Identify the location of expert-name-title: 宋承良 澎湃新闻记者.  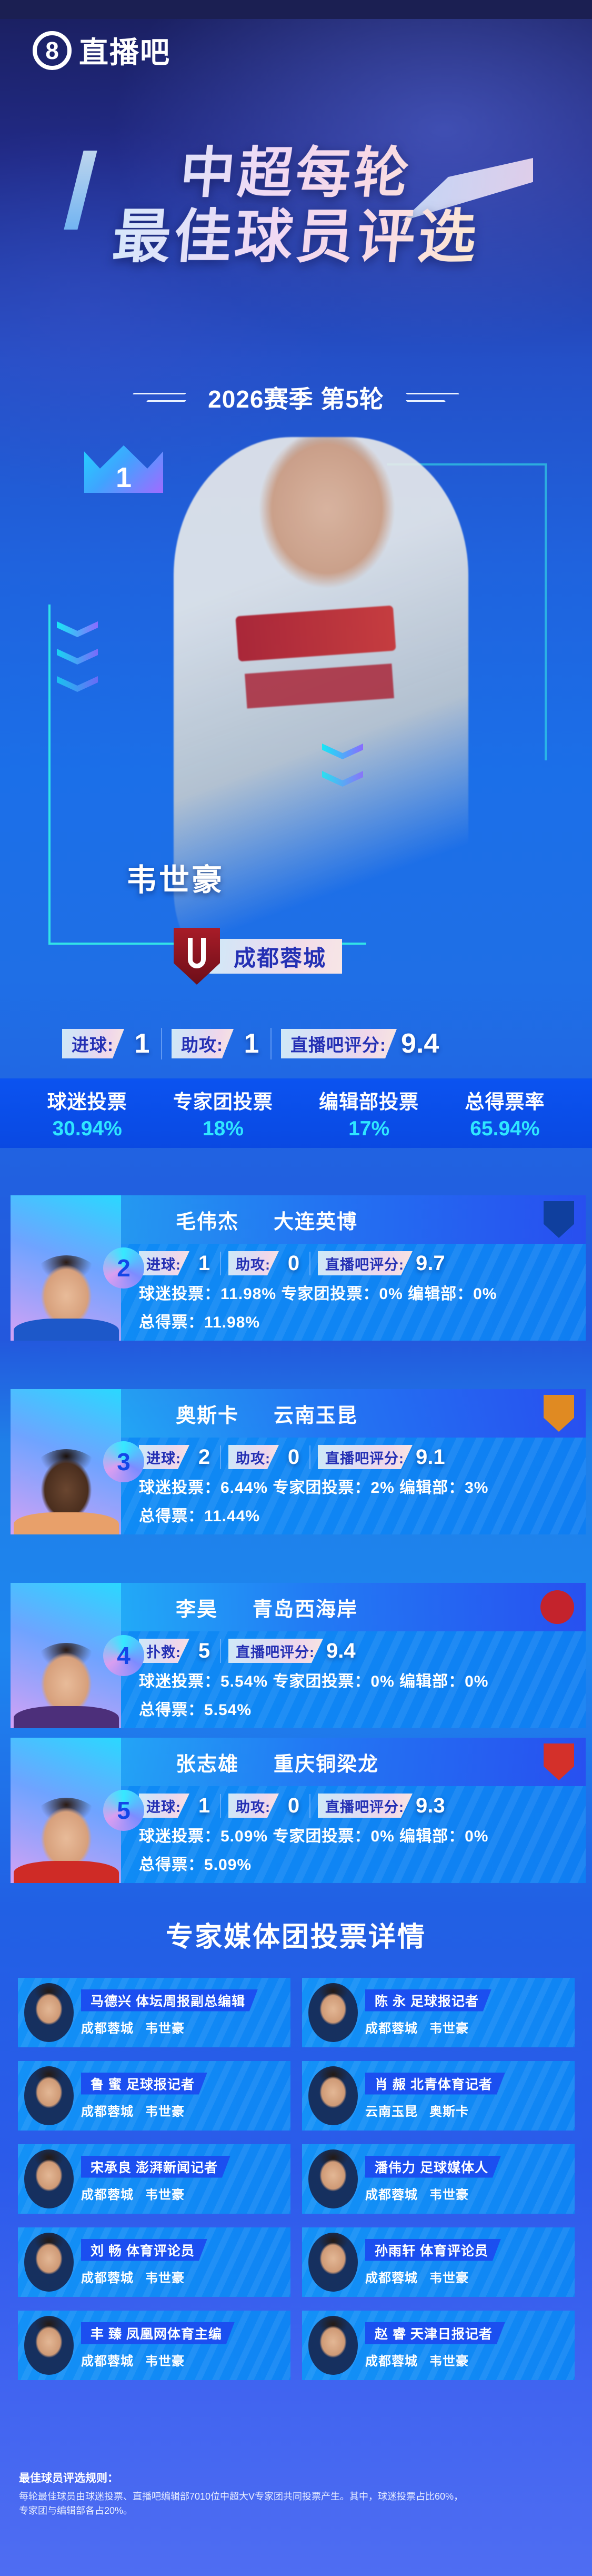
(154, 2167).